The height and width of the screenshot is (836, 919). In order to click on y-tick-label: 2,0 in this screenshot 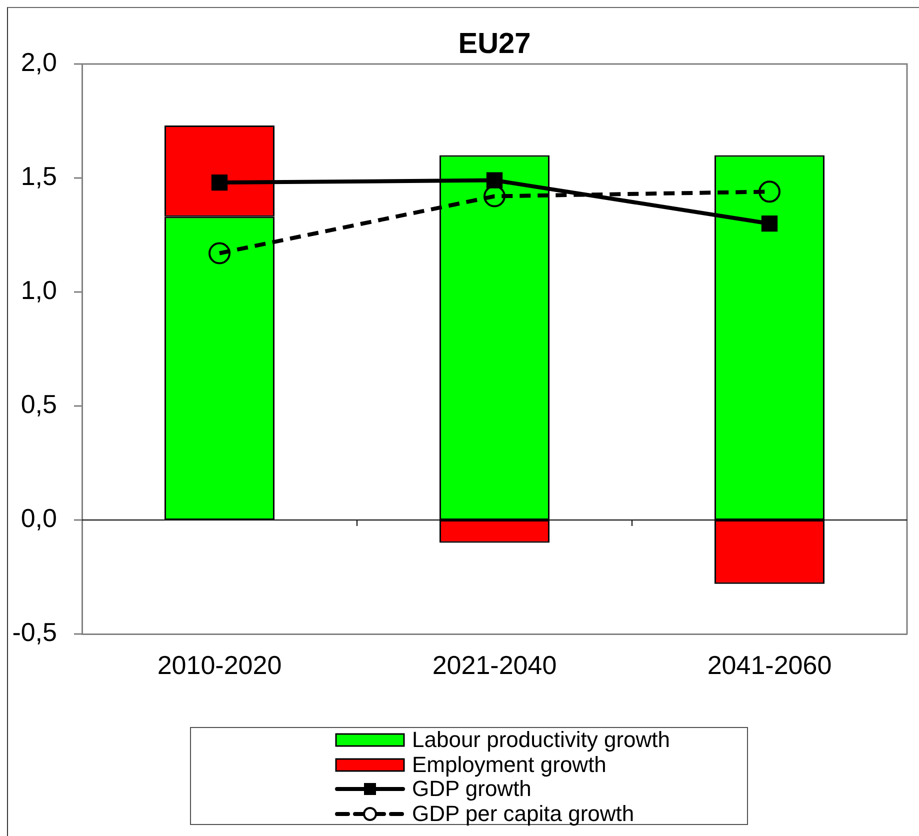, I will do `click(38, 62)`.